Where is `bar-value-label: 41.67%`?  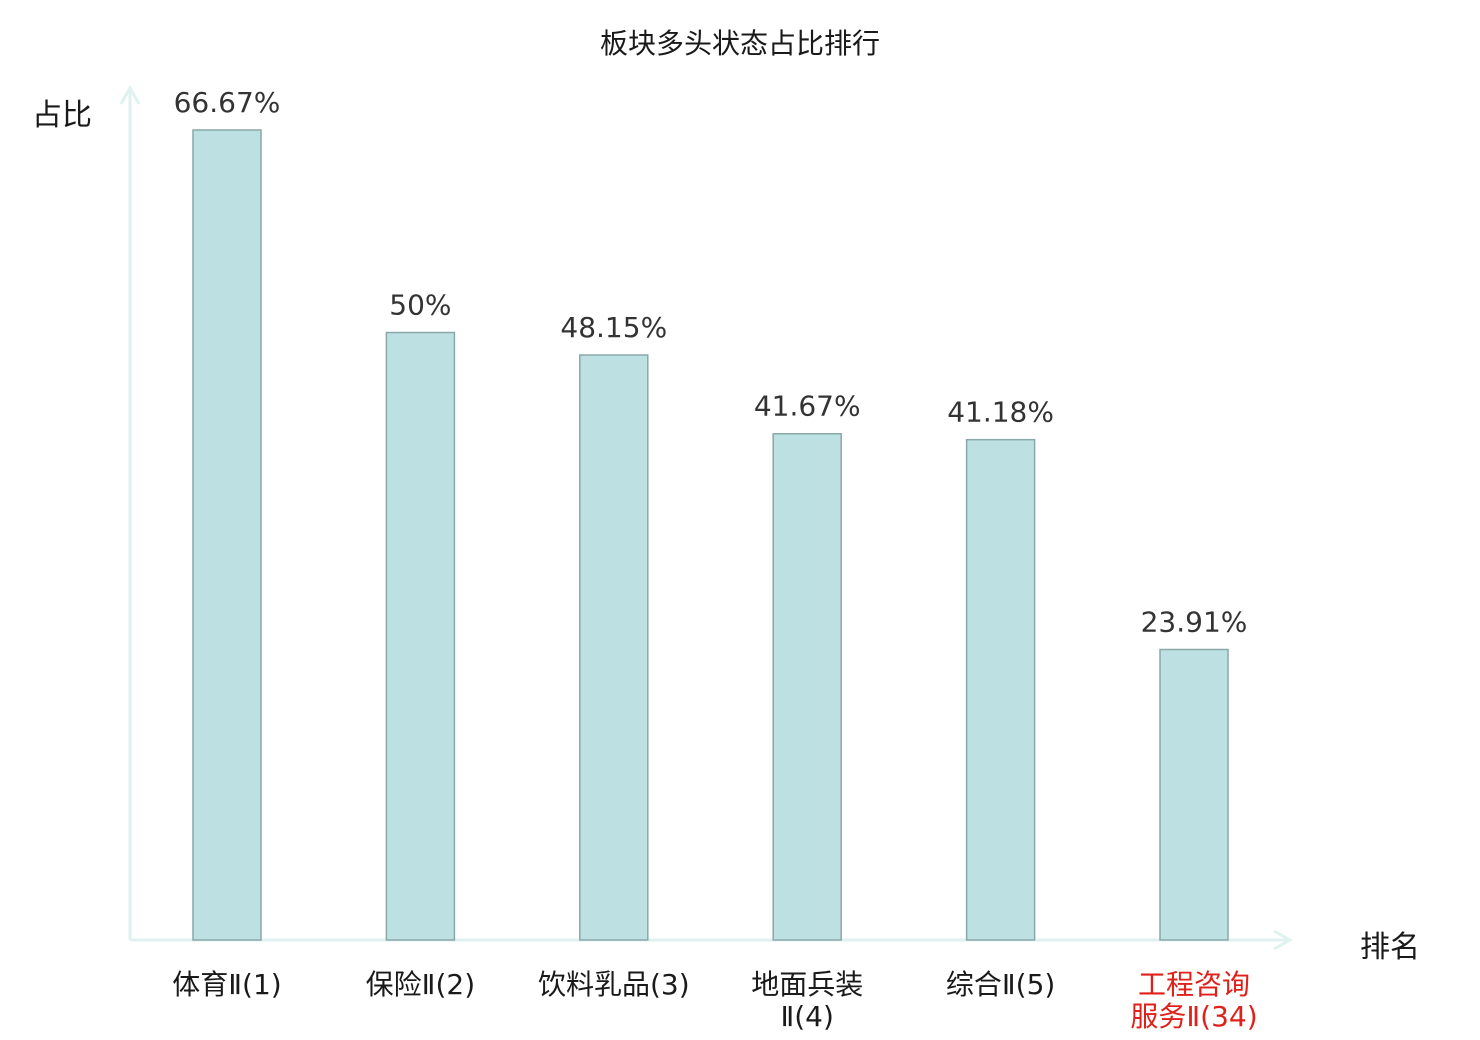
bar-value-label: 41.67% is located at coordinates (807, 406).